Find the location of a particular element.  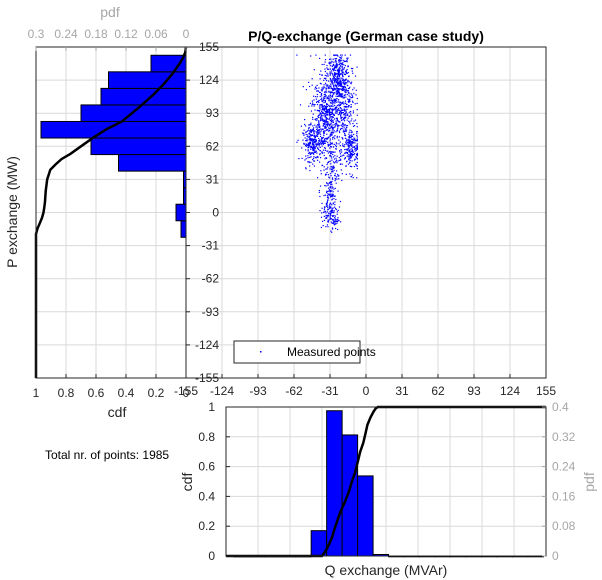

scatter-x-tick-label: -124 is located at coordinates (222, 391).